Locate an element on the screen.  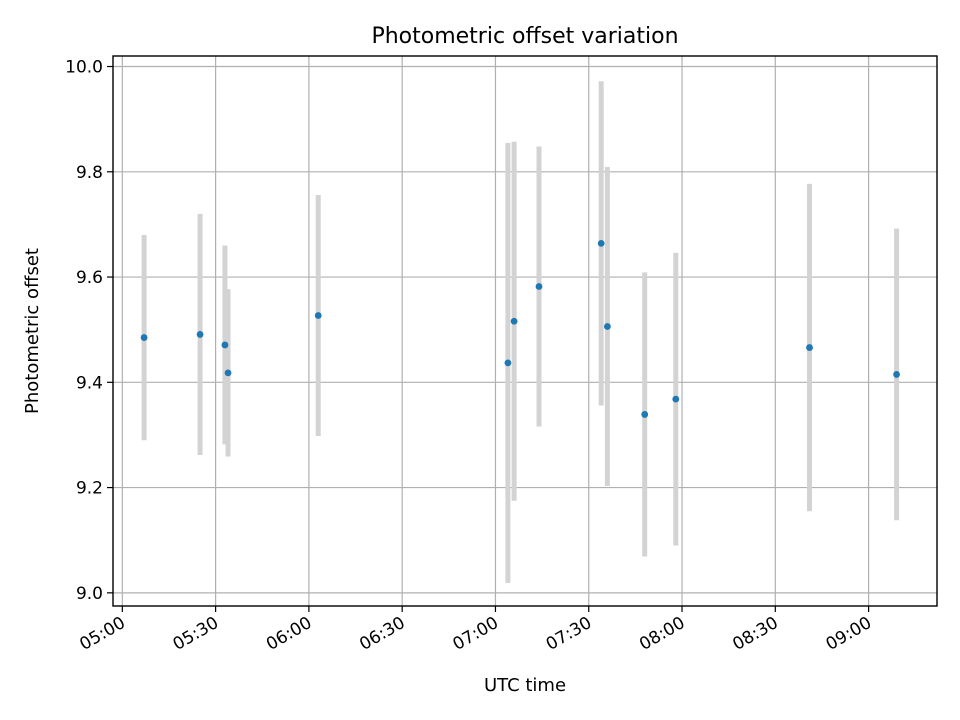
x-tick-label: 08:00 is located at coordinates (662, 634).